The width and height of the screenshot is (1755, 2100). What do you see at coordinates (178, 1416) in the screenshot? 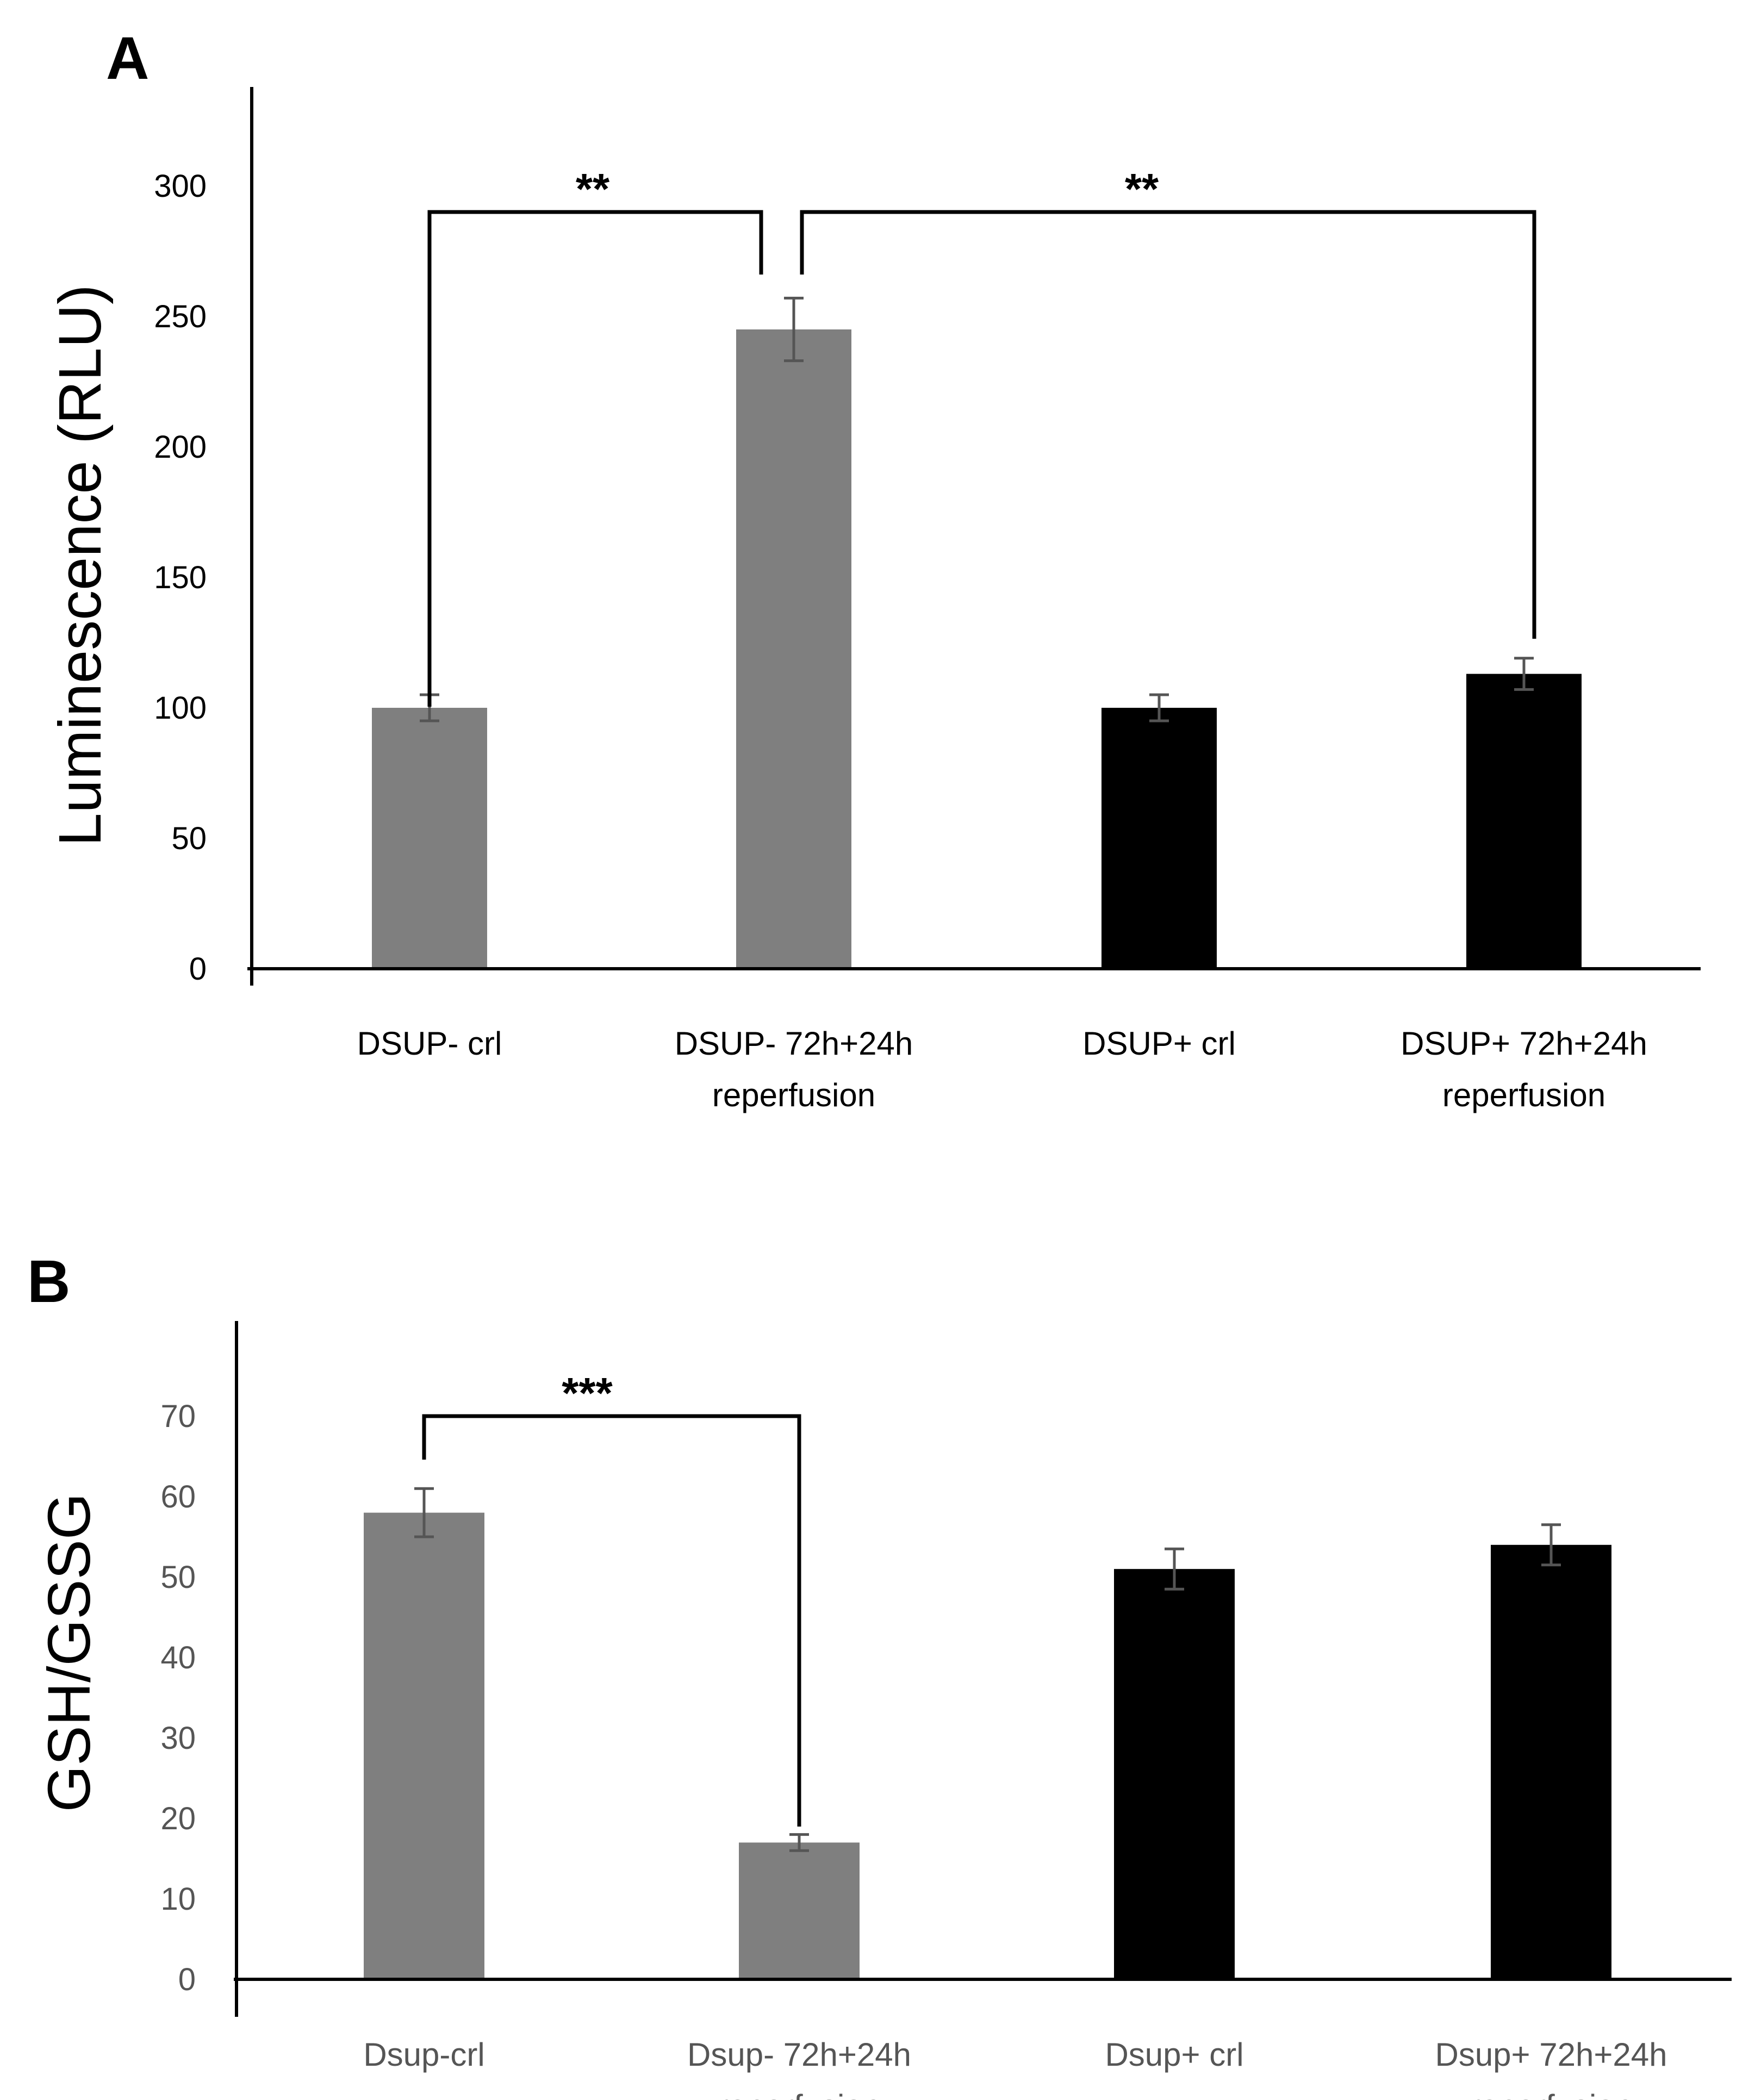
I see `y-tick-label: 70` at bounding box center [178, 1416].